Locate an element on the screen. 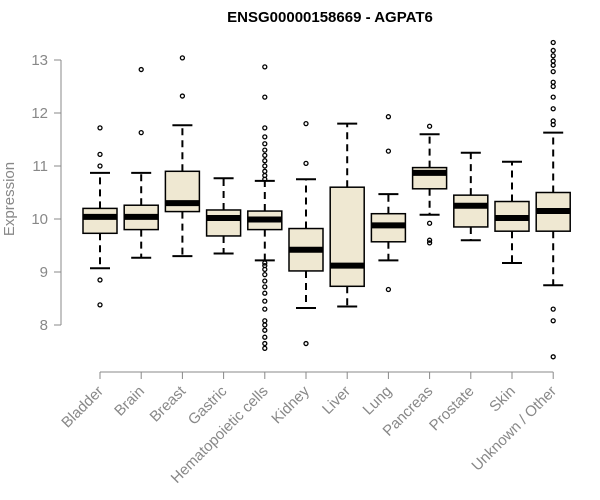 Image resolution: width=600 pixels, height=500 pixels. box-liver is located at coordinates (347, 215).